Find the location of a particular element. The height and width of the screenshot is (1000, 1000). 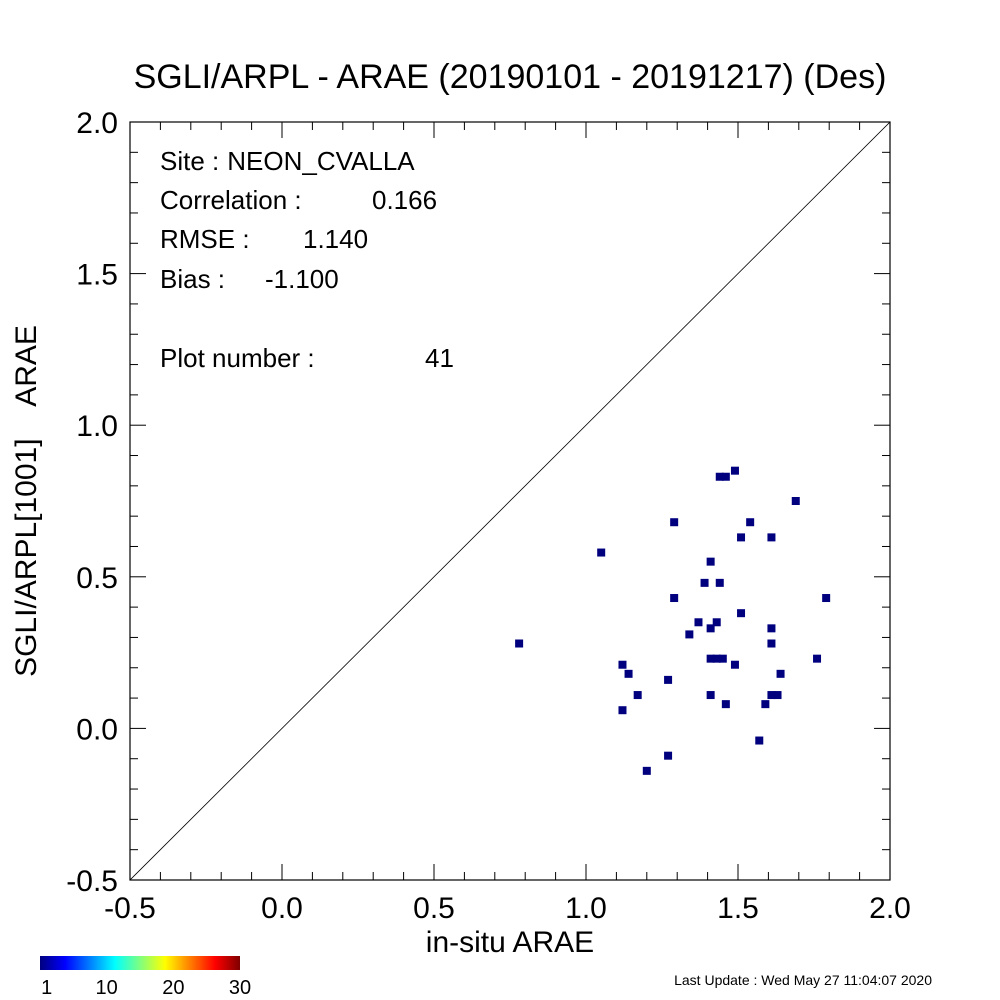

data-points is located at coordinates (673, 620).